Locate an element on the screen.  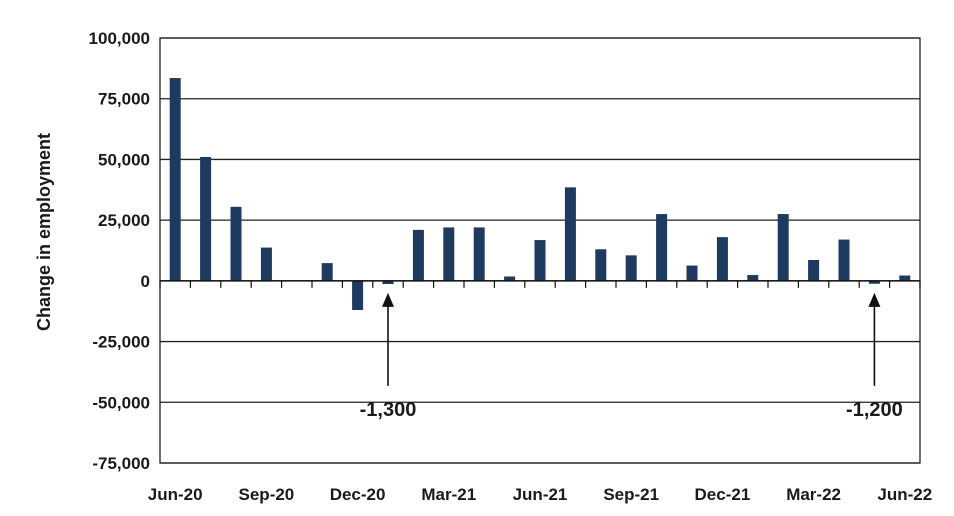
annotation-label: -1,300 is located at coordinates (388, 410).